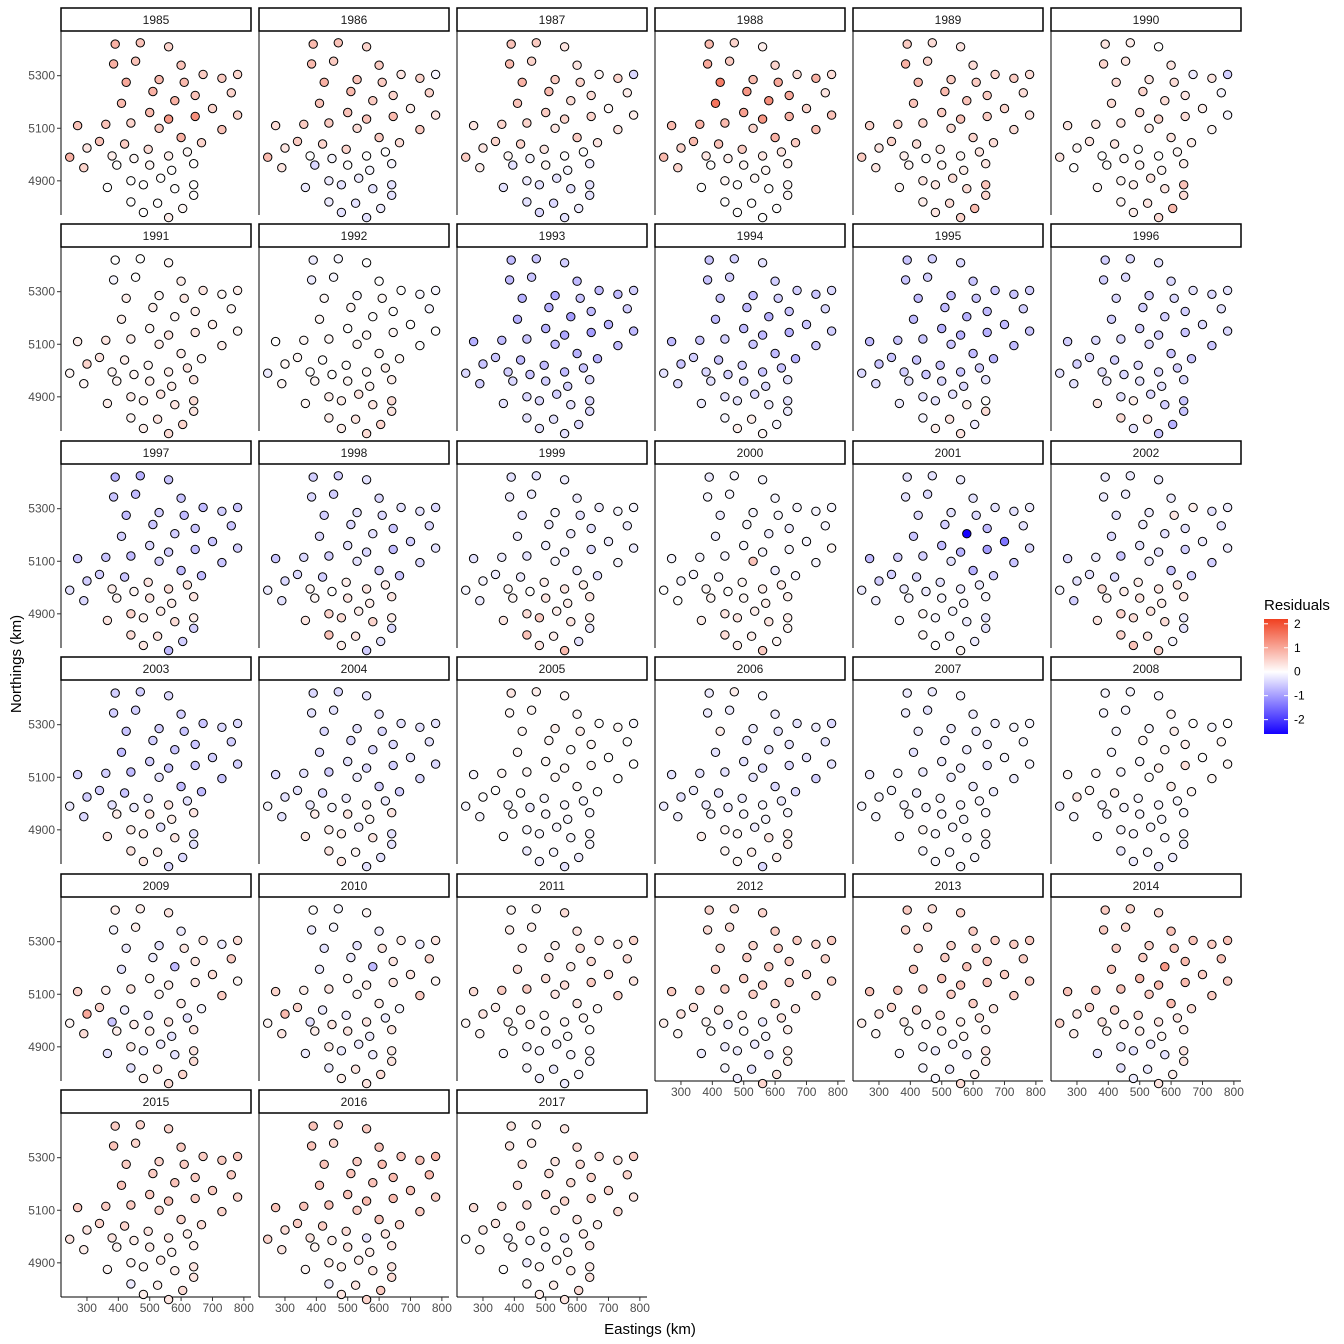 The image size is (1344, 1344). Describe the element at coordinates (1171, 1092) in the screenshot. I see `x-tick-label: 600` at that location.